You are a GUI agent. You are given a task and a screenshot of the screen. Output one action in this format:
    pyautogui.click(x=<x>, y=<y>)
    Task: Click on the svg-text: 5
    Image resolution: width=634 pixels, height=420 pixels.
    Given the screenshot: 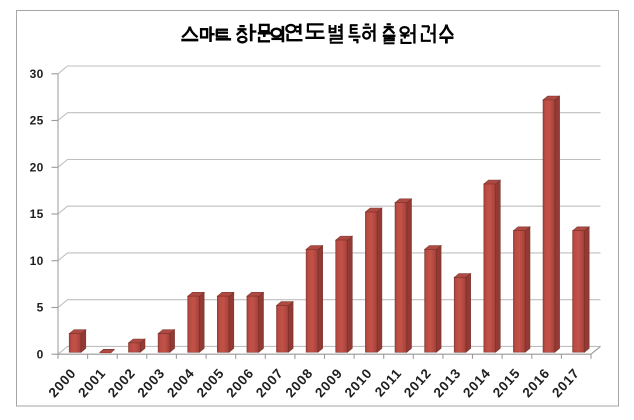 What is the action you would take?
    pyautogui.click(x=40, y=308)
    